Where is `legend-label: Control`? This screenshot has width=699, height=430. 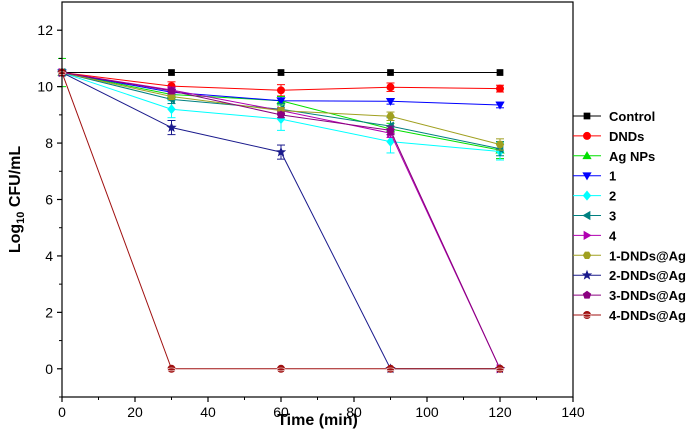
legend-label: Control is located at coordinates (632, 116).